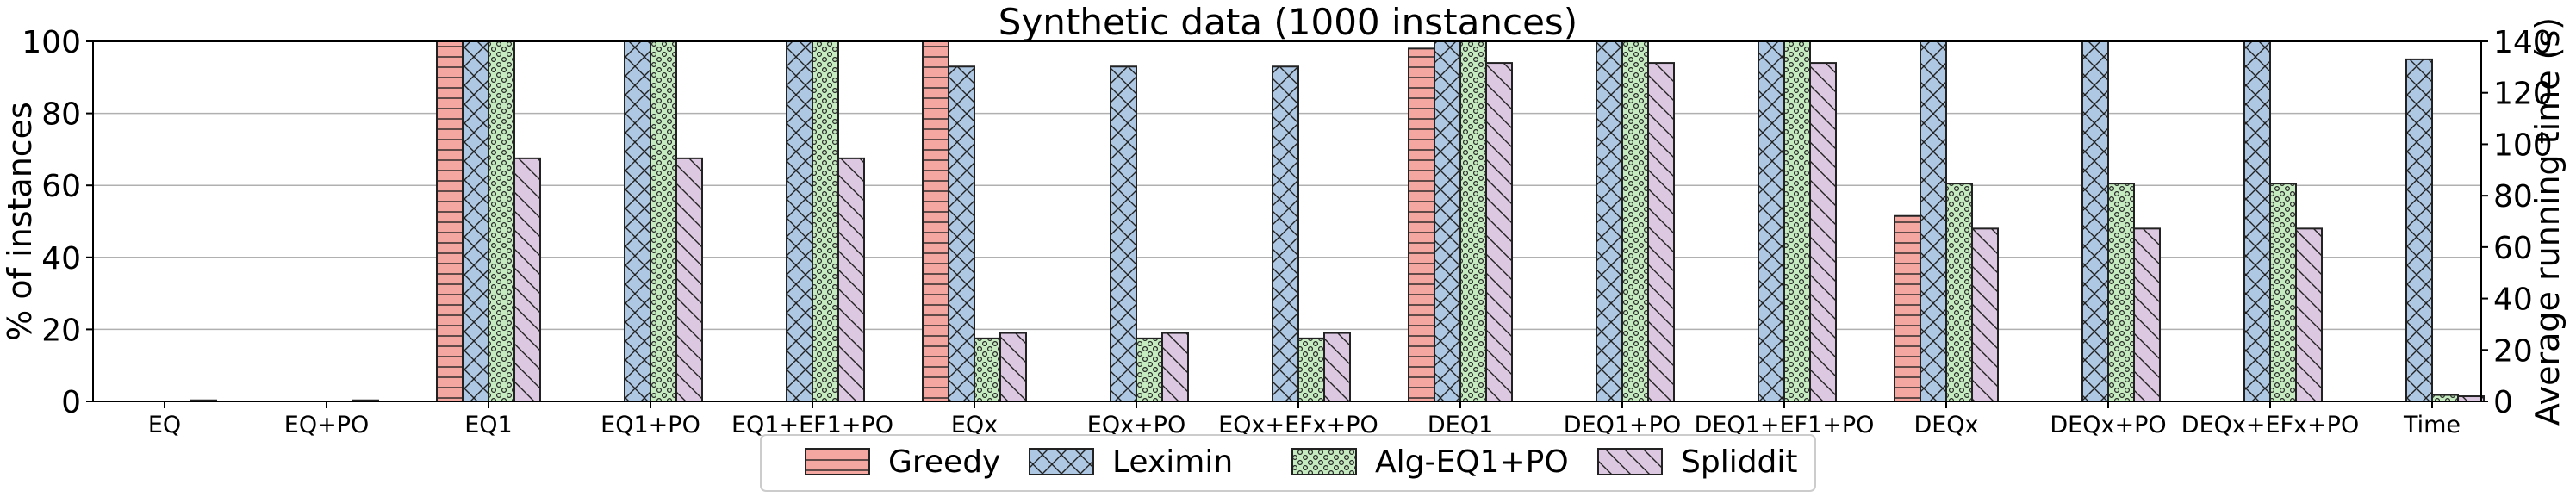 The height and width of the screenshot is (497, 2576). Describe the element at coordinates (826, 221) in the screenshot. I see `bar-alg-eq1-po-eq1-ef1-po` at that location.